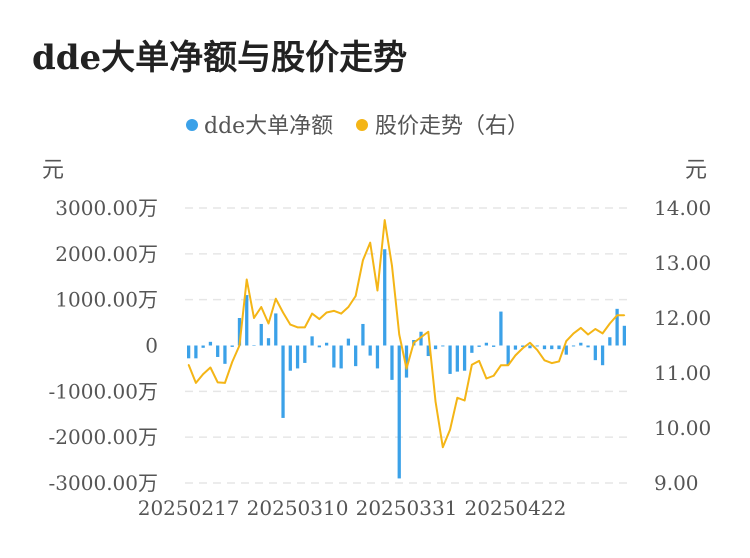 Image resolution: width=750 pixels, height=558 pixels. I want to click on legend-item-price: 股价走势（右）, so click(442, 126).